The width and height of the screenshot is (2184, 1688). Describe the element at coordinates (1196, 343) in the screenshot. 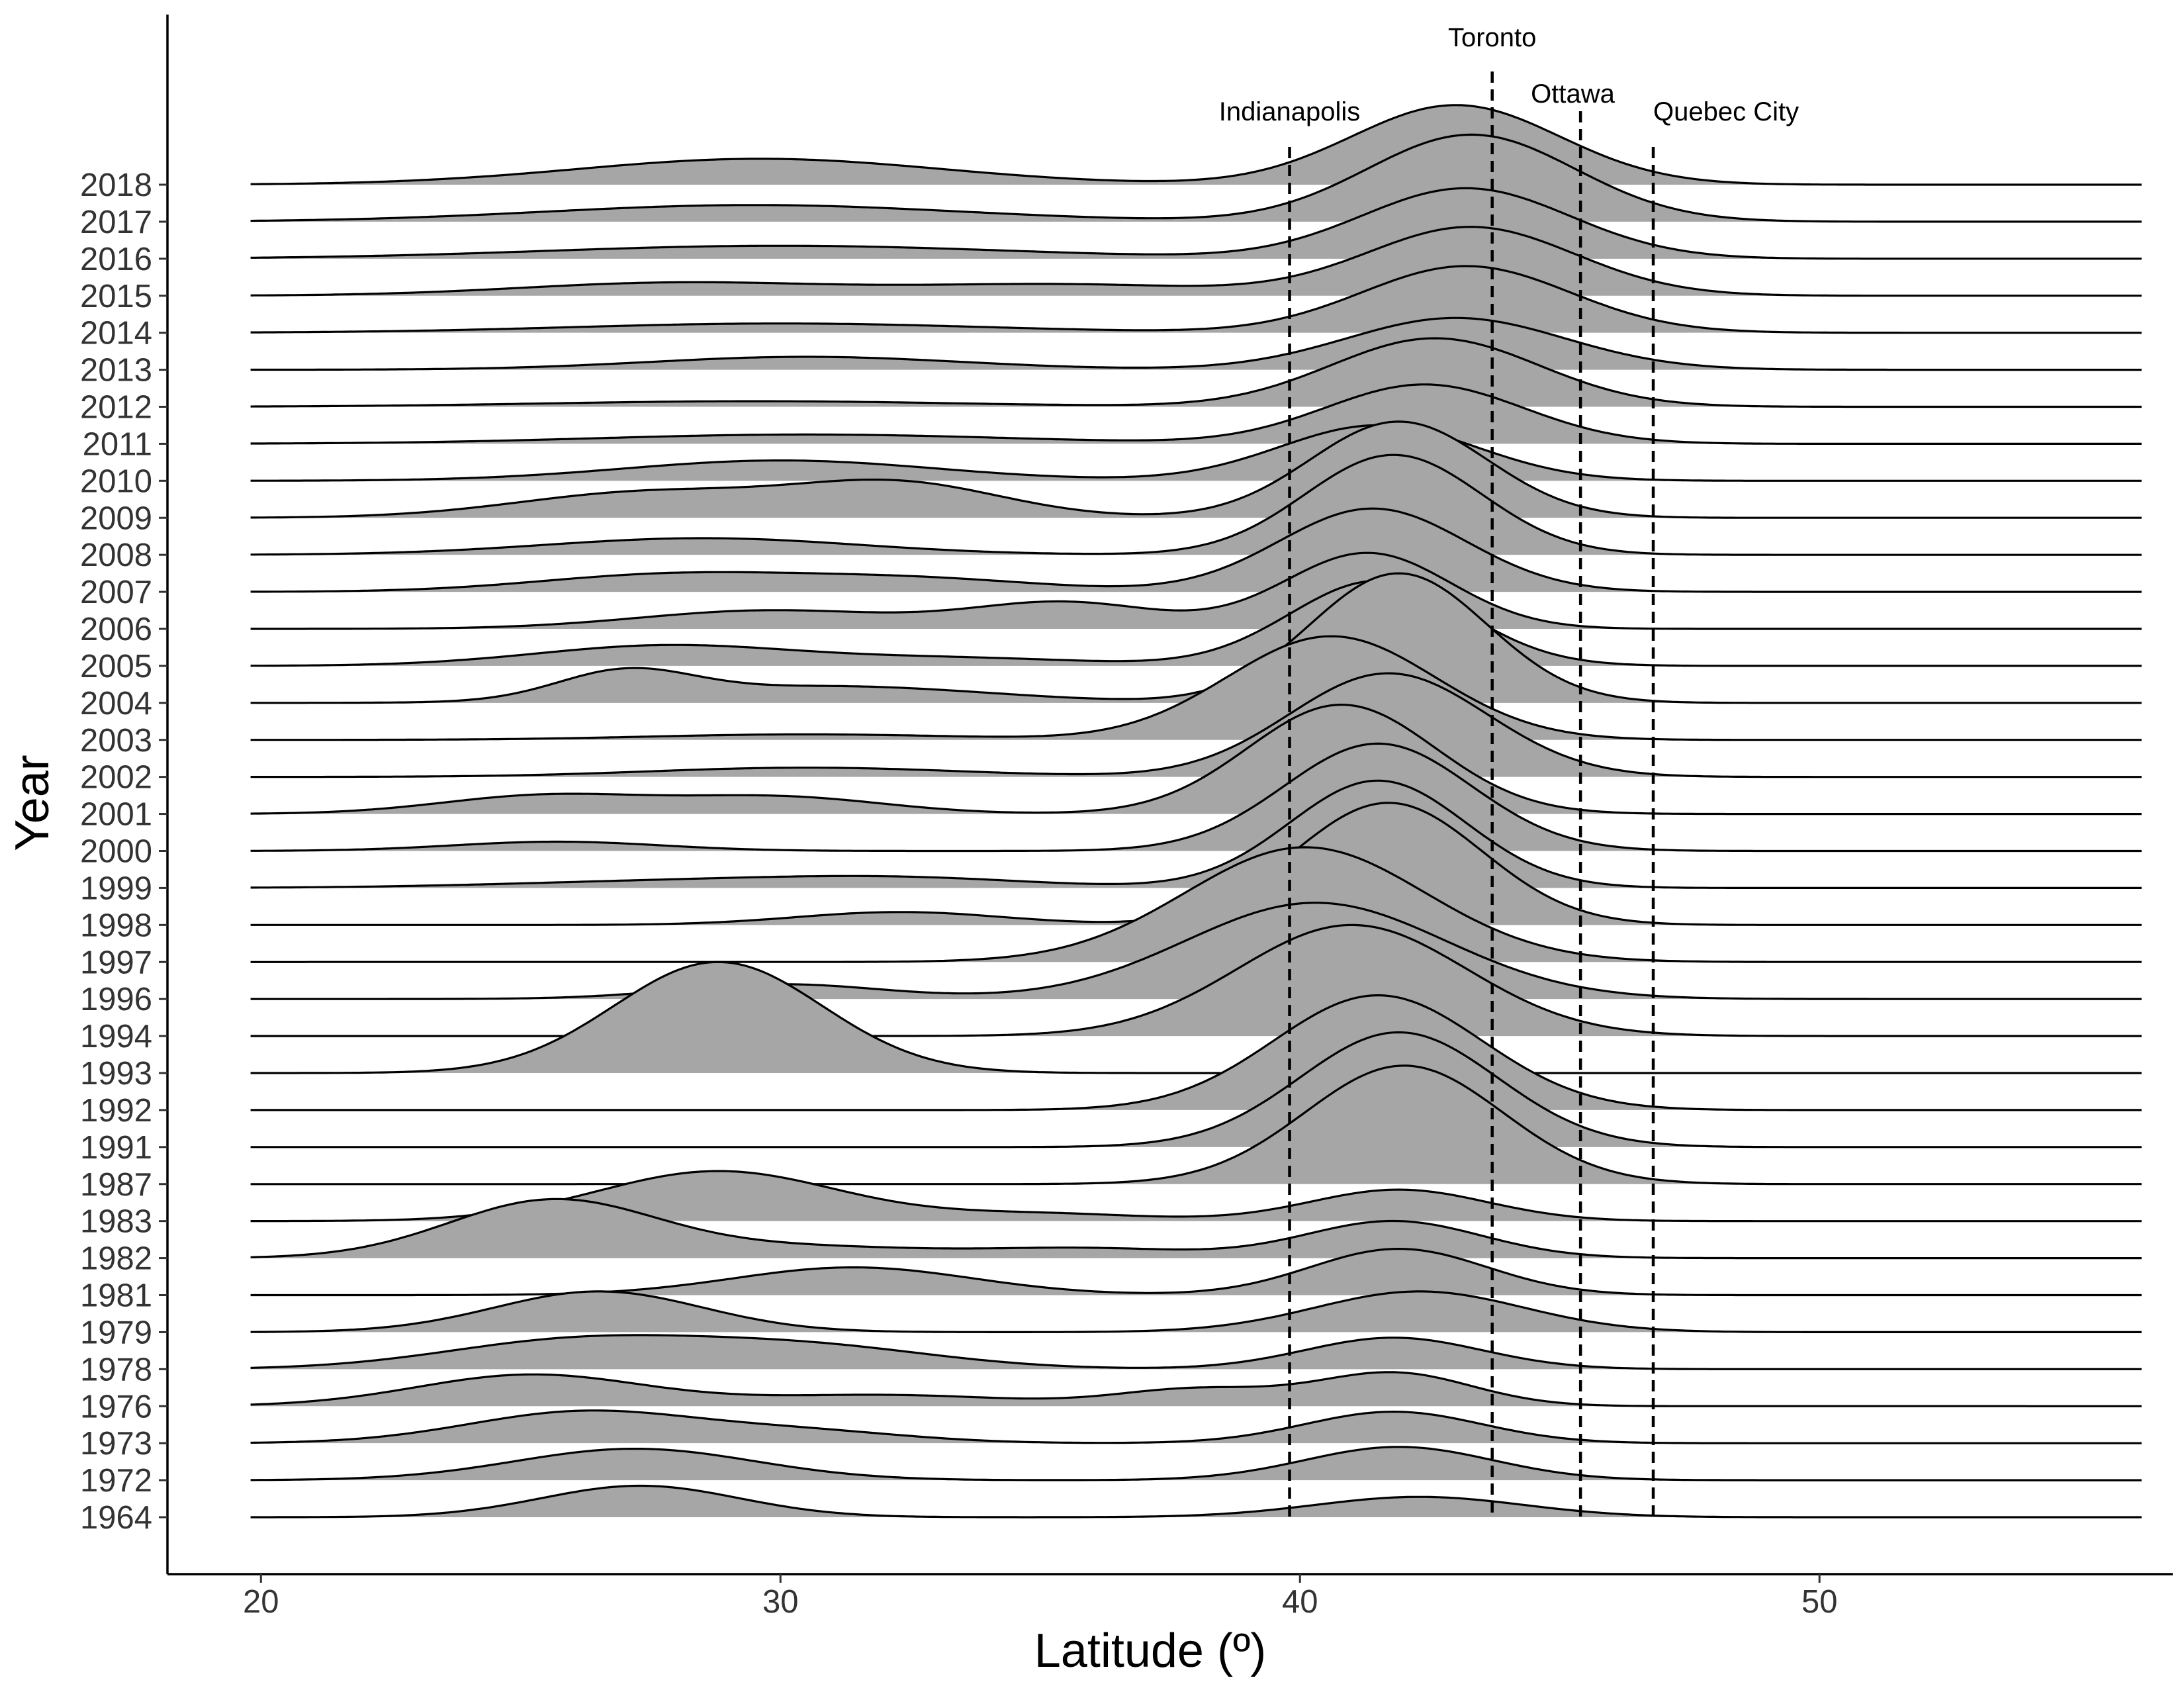

I see `ridge-2013` at that location.